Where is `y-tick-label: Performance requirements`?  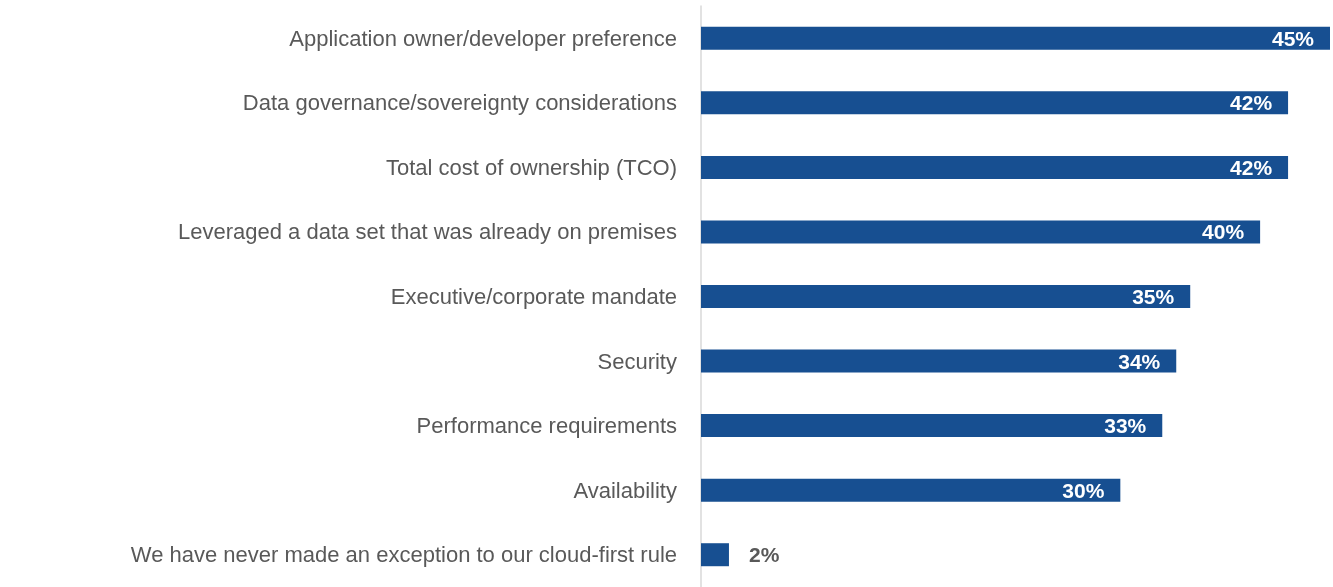
y-tick-label: Performance requirements is located at coordinates (546, 426).